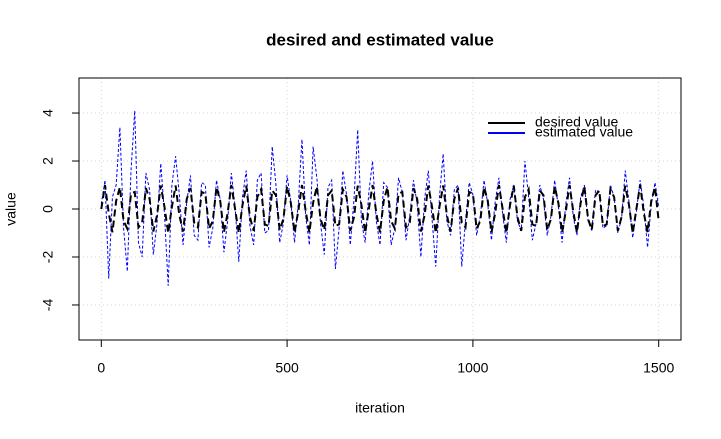  Describe the element at coordinates (584, 132) in the screenshot. I see `legend-label: estimated value` at that location.